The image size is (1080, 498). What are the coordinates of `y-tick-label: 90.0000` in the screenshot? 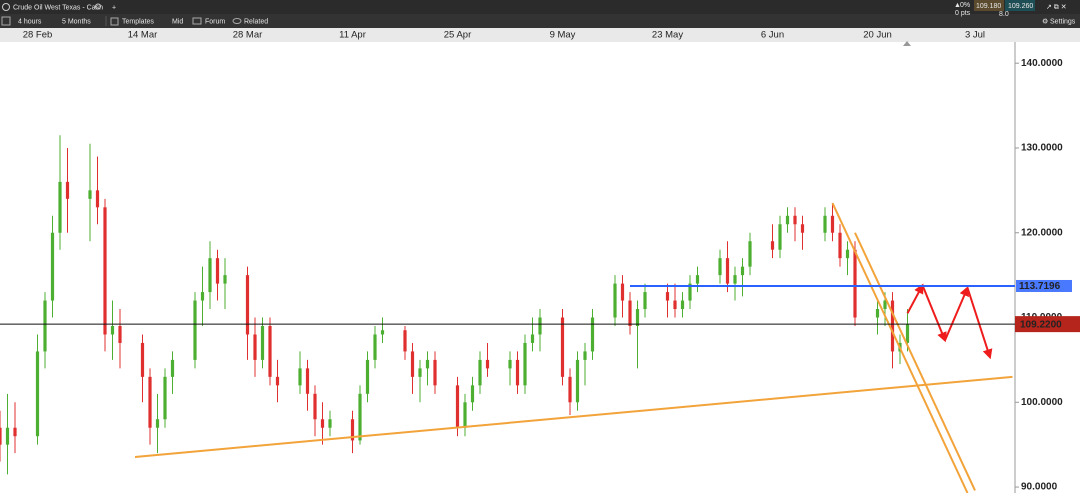 It's located at (1039, 487).